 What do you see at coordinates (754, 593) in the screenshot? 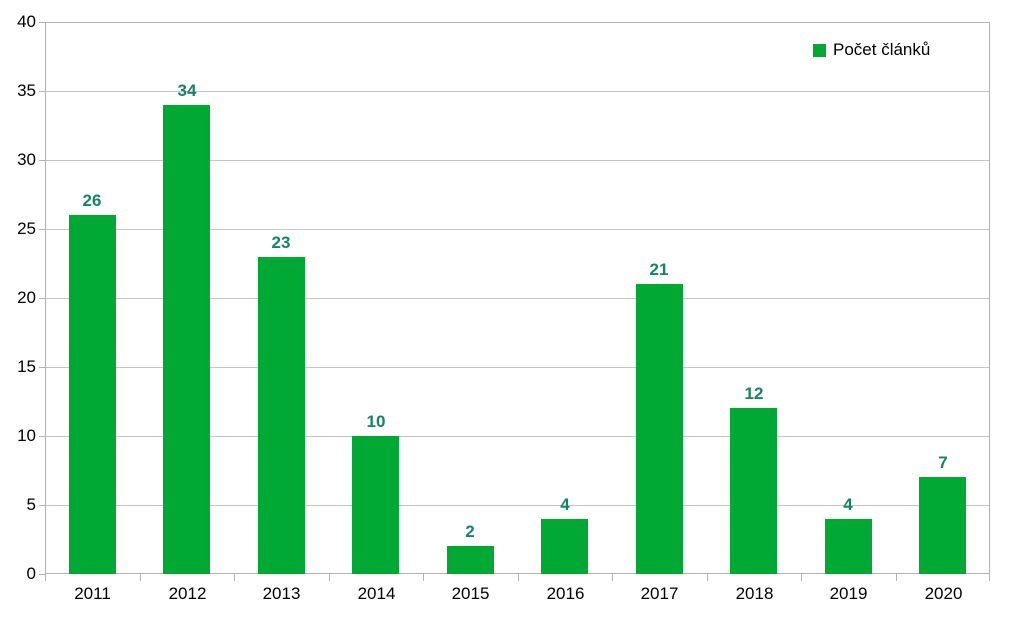
I see `x-axis-tick-label: 2018` at bounding box center [754, 593].